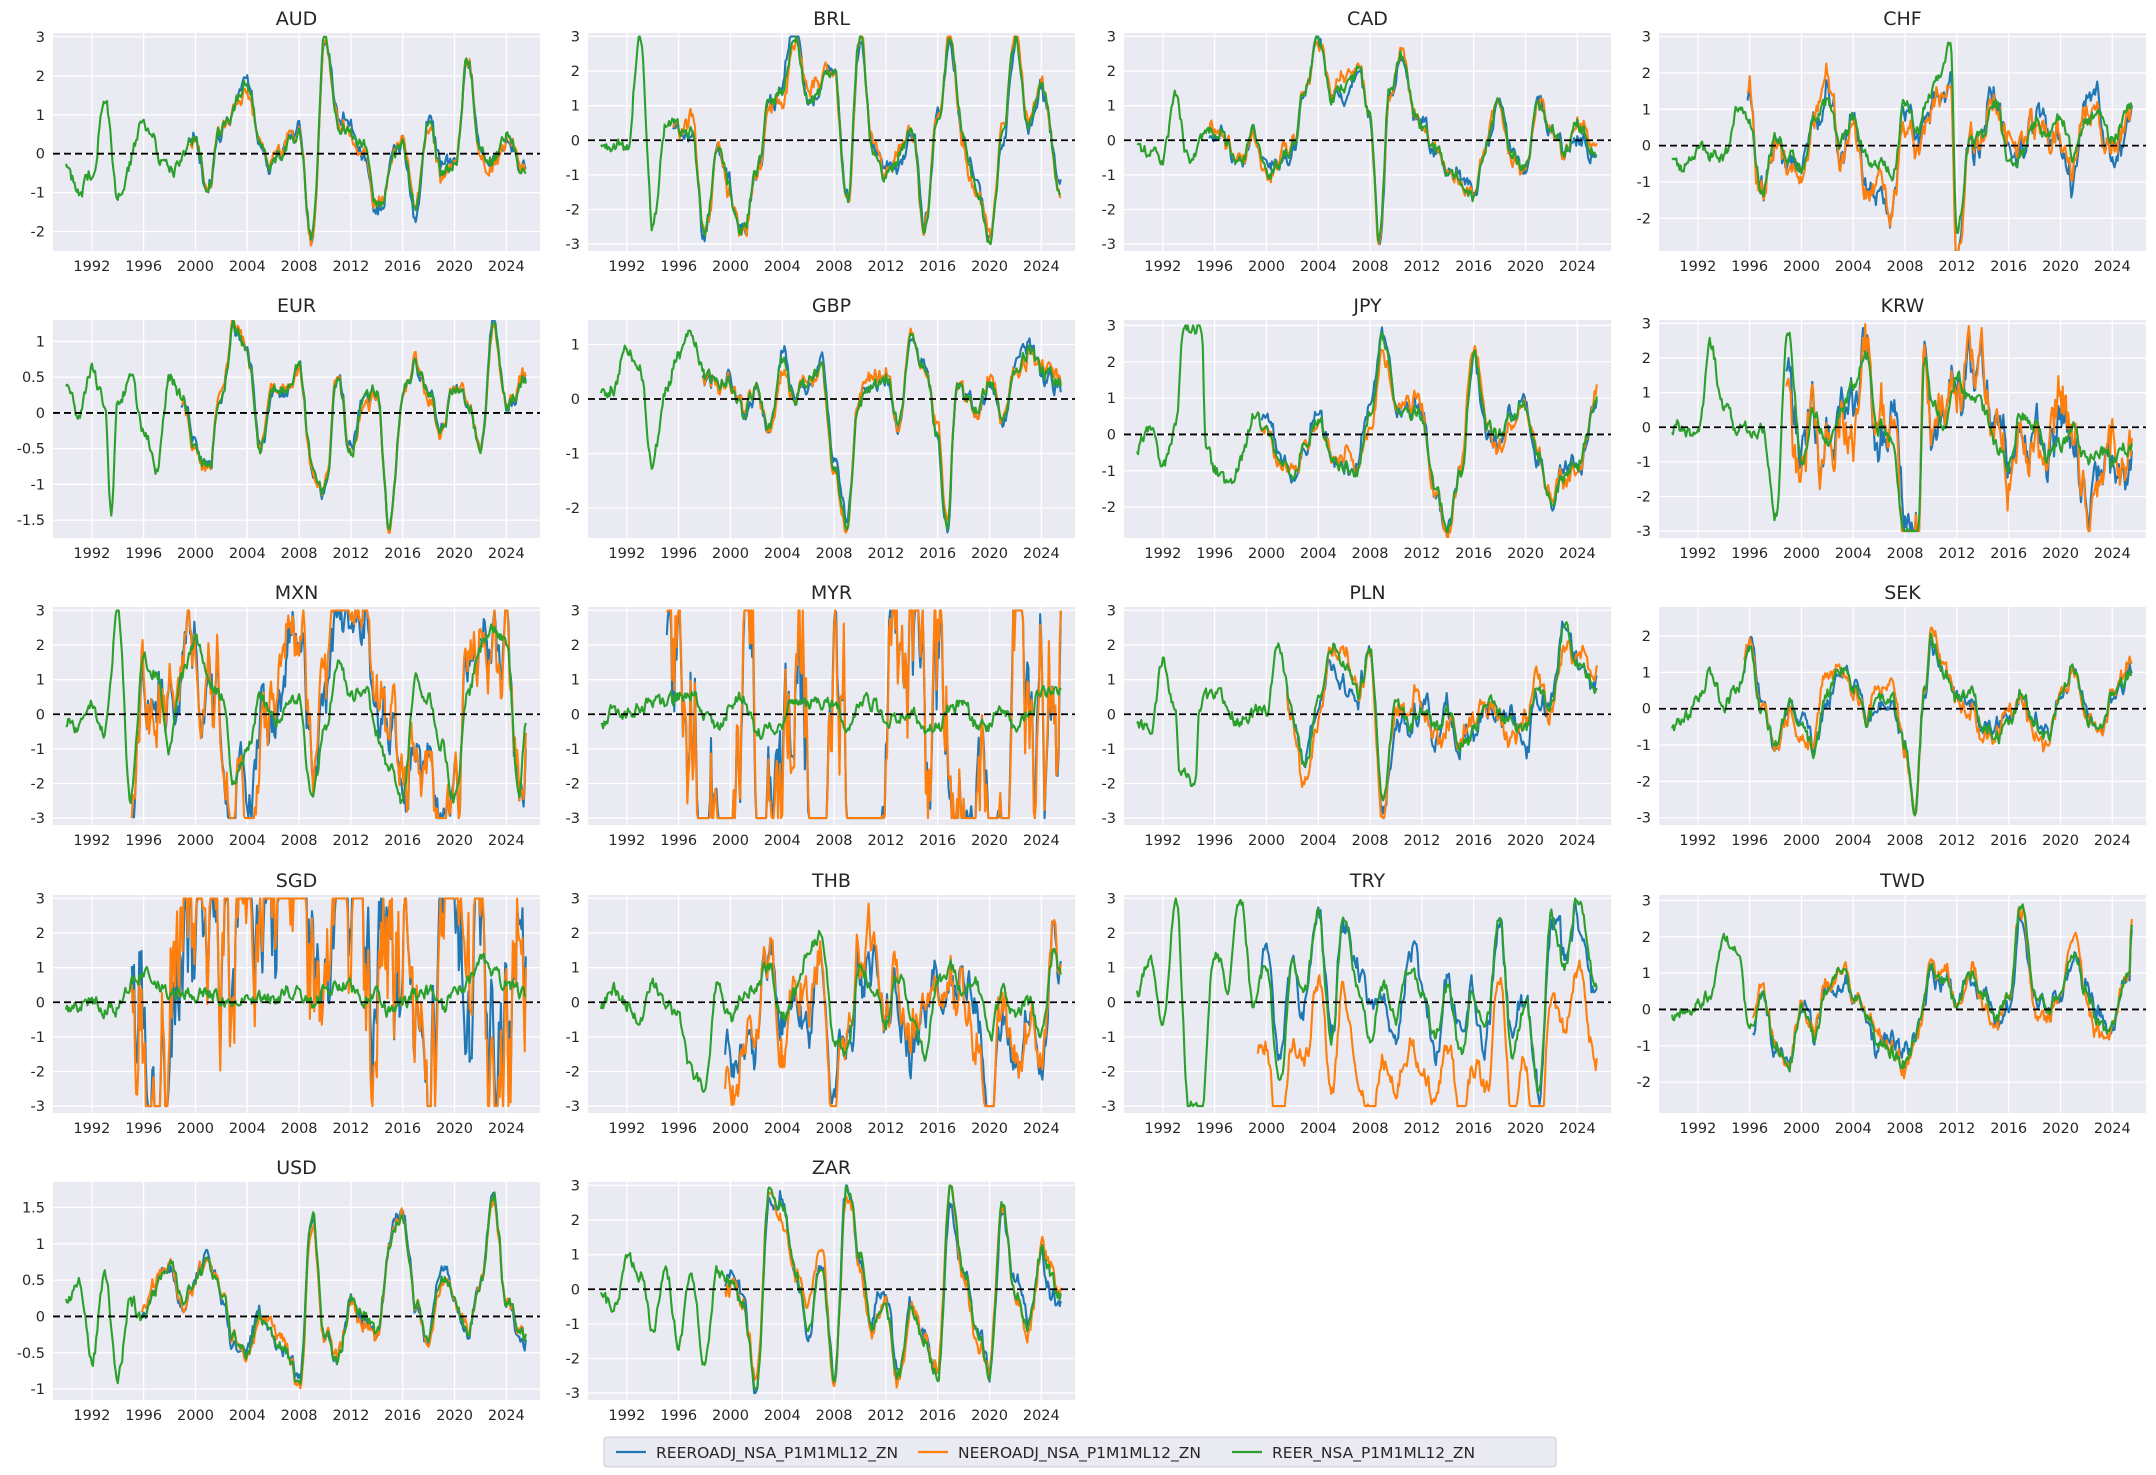 The height and width of the screenshot is (1475, 2156). What do you see at coordinates (31, 521) in the screenshot?
I see `y-tick-label: -1.5` at bounding box center [31, 521].